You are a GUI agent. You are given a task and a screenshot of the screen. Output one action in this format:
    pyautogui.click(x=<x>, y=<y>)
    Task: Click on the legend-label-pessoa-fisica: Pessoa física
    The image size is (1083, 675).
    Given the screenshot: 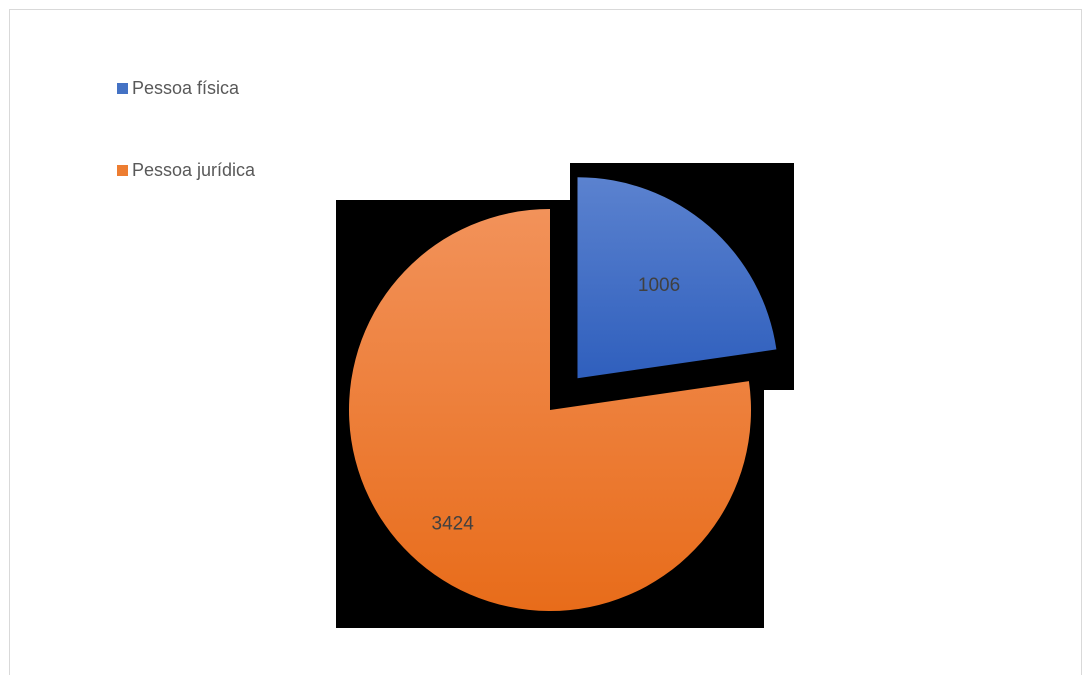 What is the action you would take?
    pyautogui.click(x=186, y=88)
    